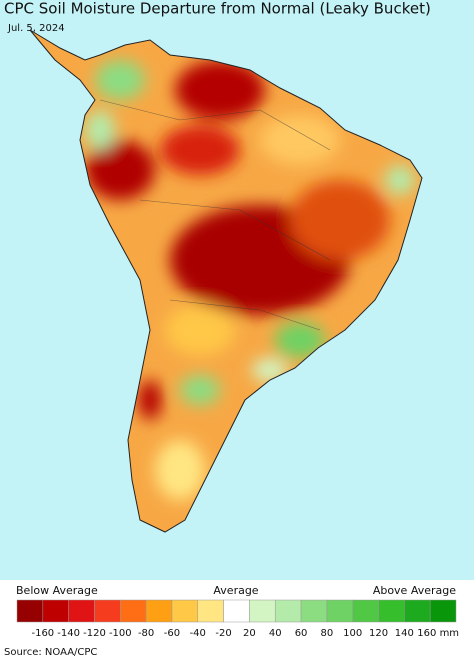 This screenshot has height=661, width=474. Describe the element at coordinates (94, 633) in the screenshot. I see `legend-tick-label: -120` at that location.